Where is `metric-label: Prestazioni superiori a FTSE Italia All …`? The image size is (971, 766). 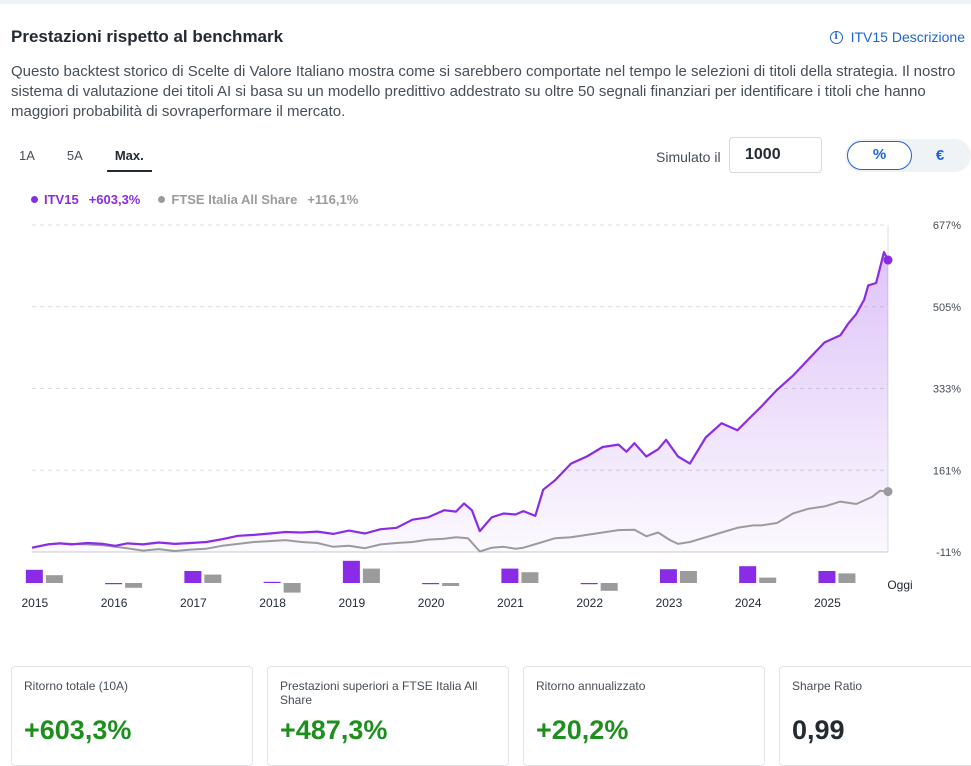
metric-label: Prestazioni superiori a FTSE Italia All … is located at coordinates (379, 693).